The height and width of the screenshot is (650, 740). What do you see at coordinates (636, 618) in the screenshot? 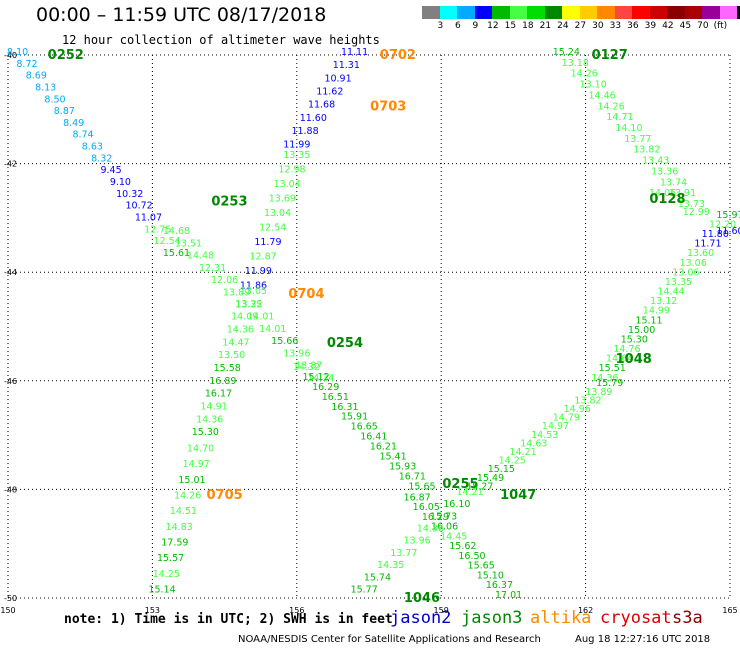
I see `satellite-cryosat: cryosat` at bounding box center [636, 618].